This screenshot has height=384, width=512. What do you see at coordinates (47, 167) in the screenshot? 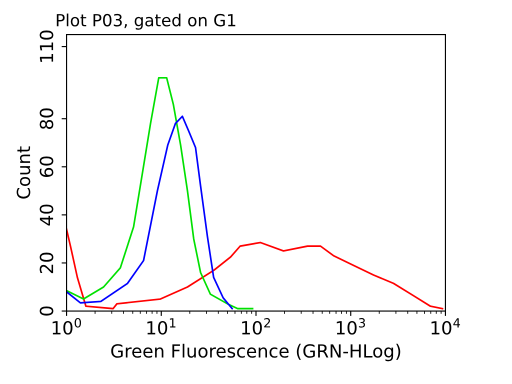
I see `y-tick-label: 60` at bounding box center [47, 167].